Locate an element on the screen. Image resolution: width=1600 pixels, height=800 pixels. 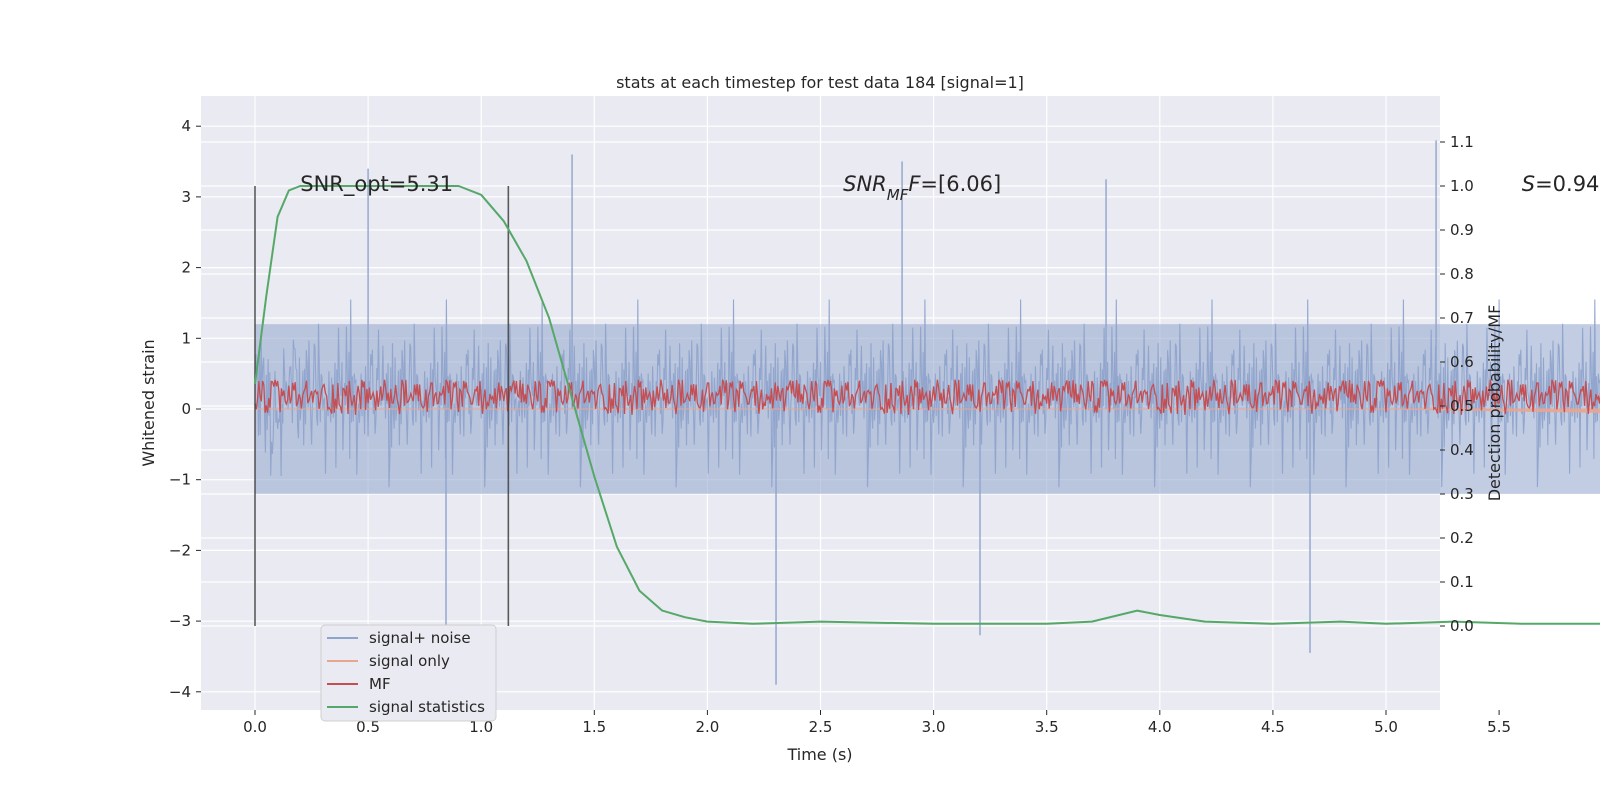
y-tick-label: −4 is located at coordinates (180, 692).